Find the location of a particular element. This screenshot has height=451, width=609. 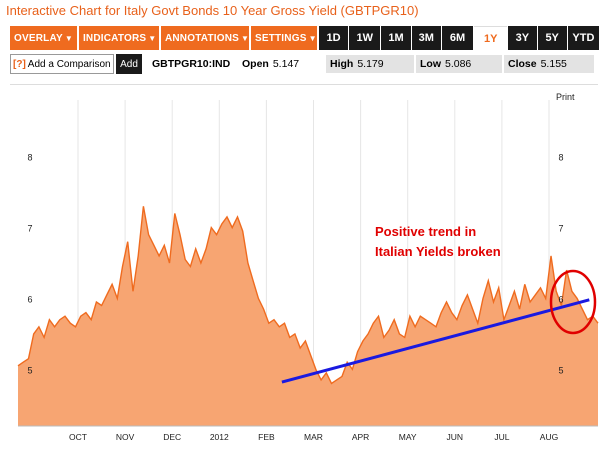

period-6m-button: 6M is located at coordinates (457, 38).